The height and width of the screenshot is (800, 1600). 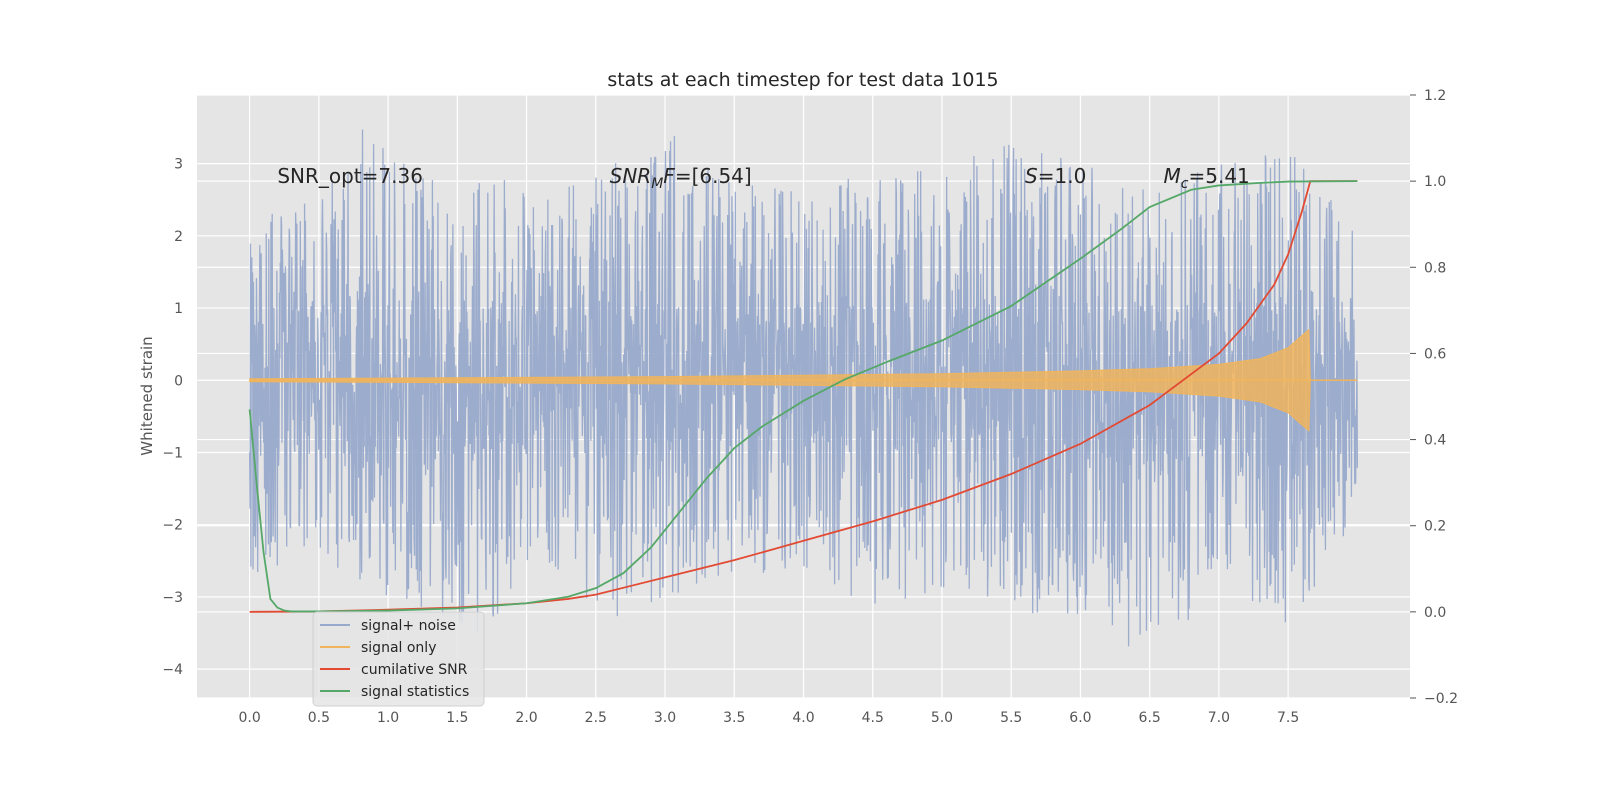 What do you see at coordinates (1435, 182) in the screenshot?
I see `y-right-tick-label: 1.0` at bounding box center [1435, 182].